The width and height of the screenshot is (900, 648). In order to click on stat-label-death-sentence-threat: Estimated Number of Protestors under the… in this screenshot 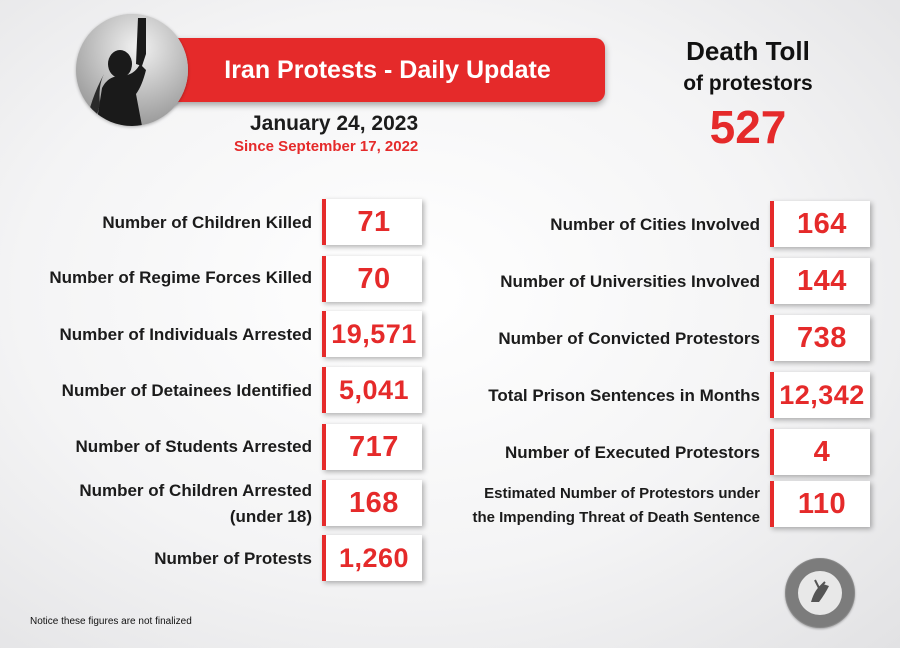, I will do `click(616, 506)`.